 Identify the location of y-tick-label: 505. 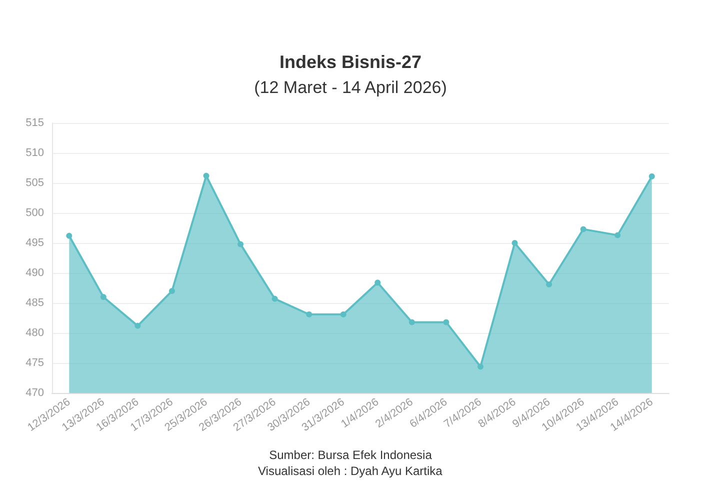
(35, 183).